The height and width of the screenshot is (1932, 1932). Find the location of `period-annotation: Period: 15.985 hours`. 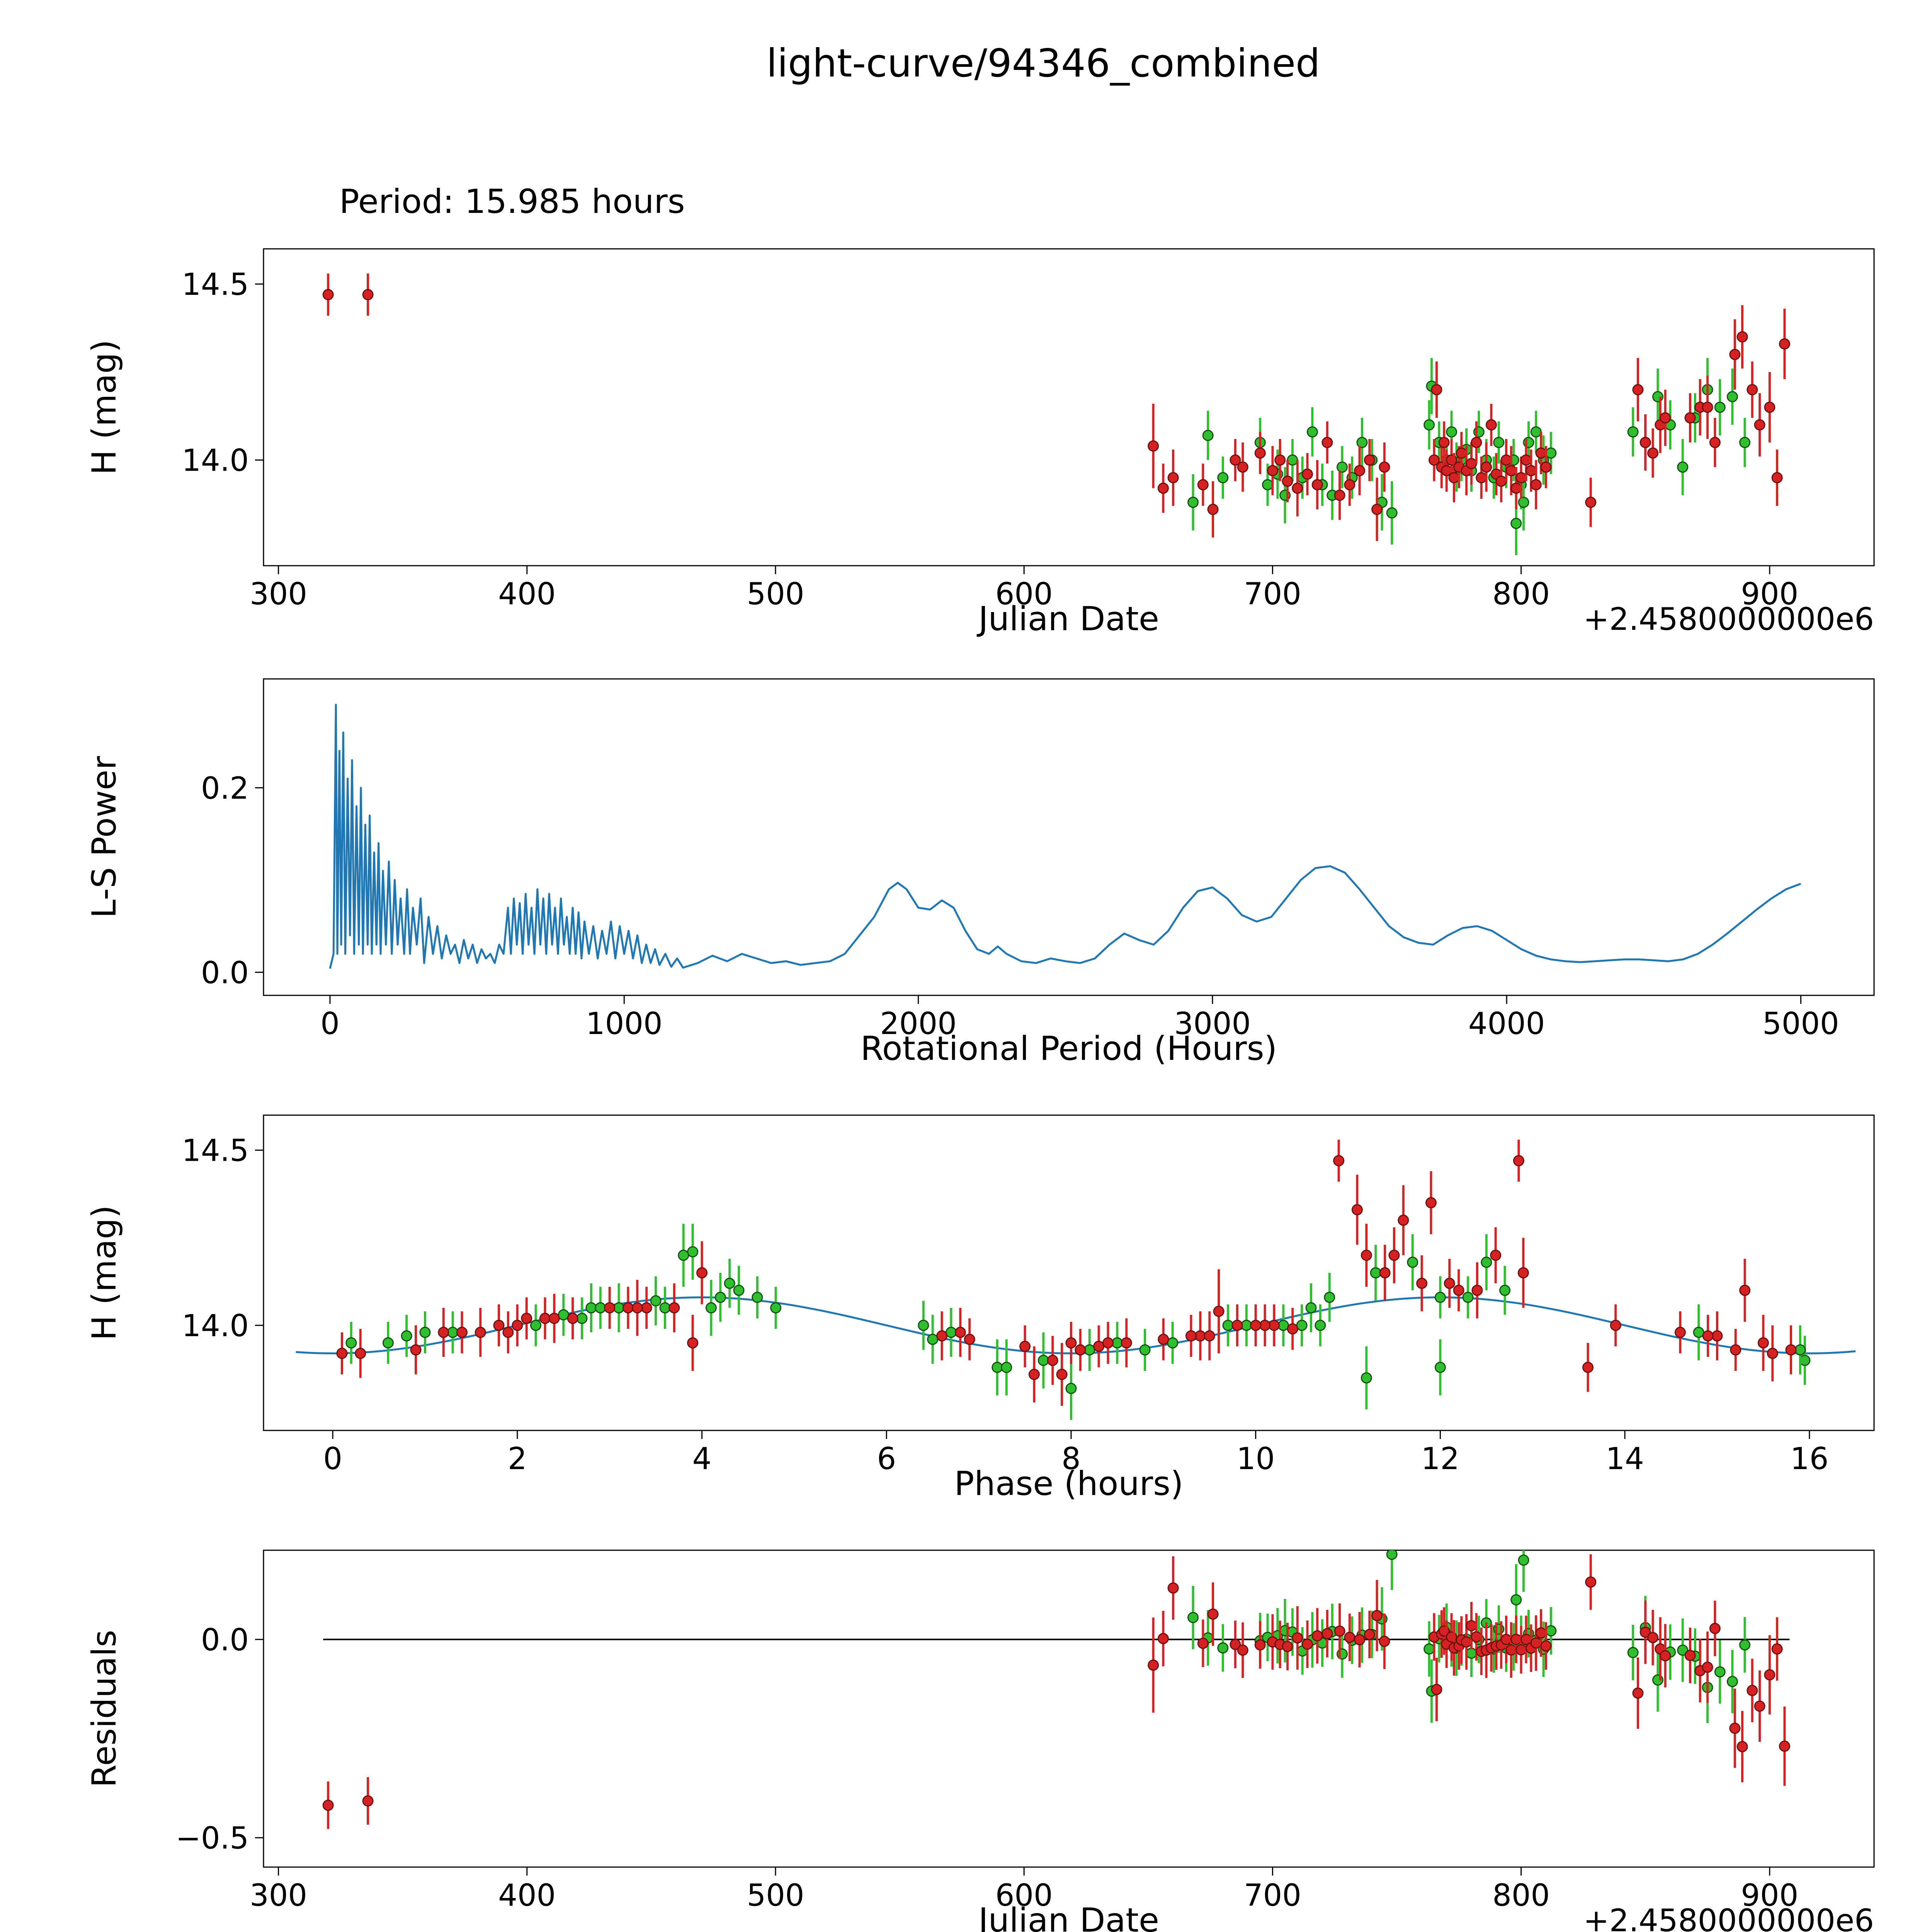

period-annotation: Period: 15.985 hours is located at coordinates (512, 202).